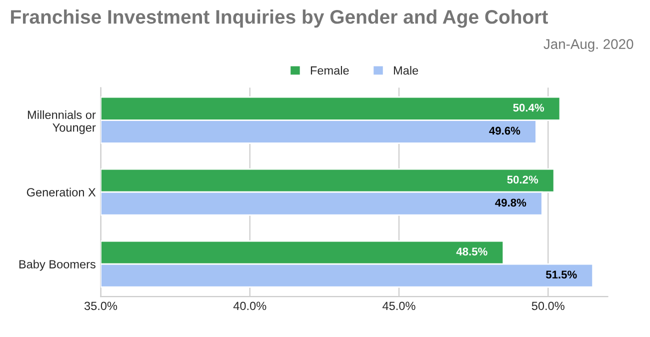 The height and width of the screenshot is (337, 650). I want to click on data-label: 49.8%, so click(510, 202).